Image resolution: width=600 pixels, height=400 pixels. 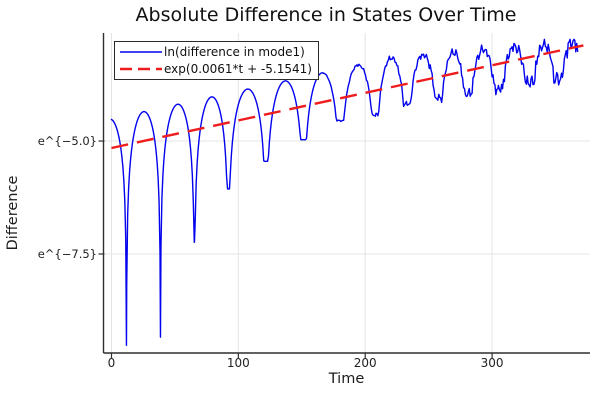 I want to click on legend-label: ln(difference in mode1), so click(x=234, y=51).